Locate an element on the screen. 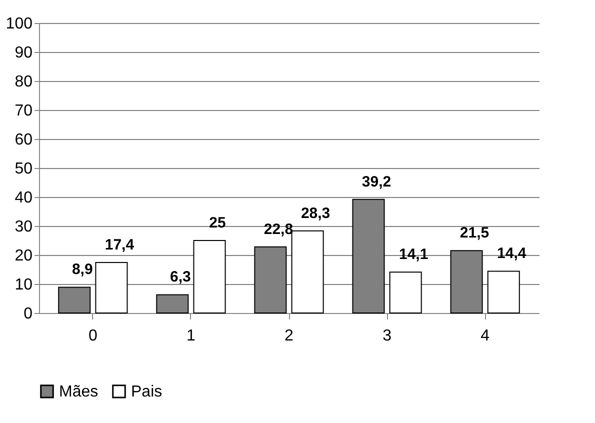 The height and width of the screenshot is (423, 595). data-label: 22,8 is located at coordinates (279, 229).